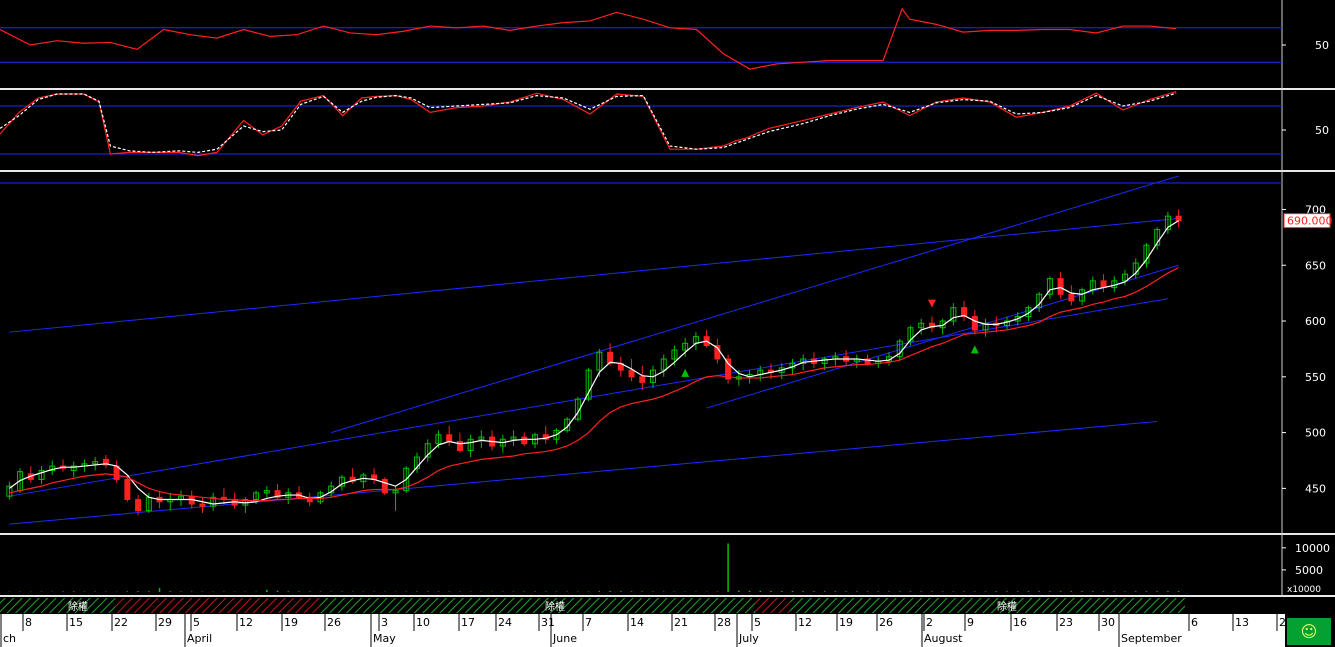  I want to click on date-label: 14, so click(637, 622).